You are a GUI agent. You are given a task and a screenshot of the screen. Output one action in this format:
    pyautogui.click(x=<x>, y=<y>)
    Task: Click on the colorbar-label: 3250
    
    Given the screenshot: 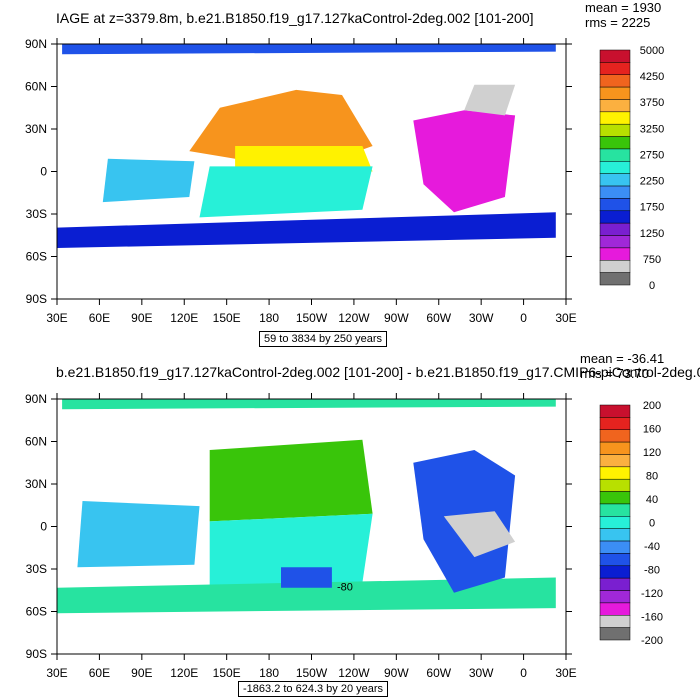 What is the action you would take?
    pyautogui.click(x=652, y=129)
    